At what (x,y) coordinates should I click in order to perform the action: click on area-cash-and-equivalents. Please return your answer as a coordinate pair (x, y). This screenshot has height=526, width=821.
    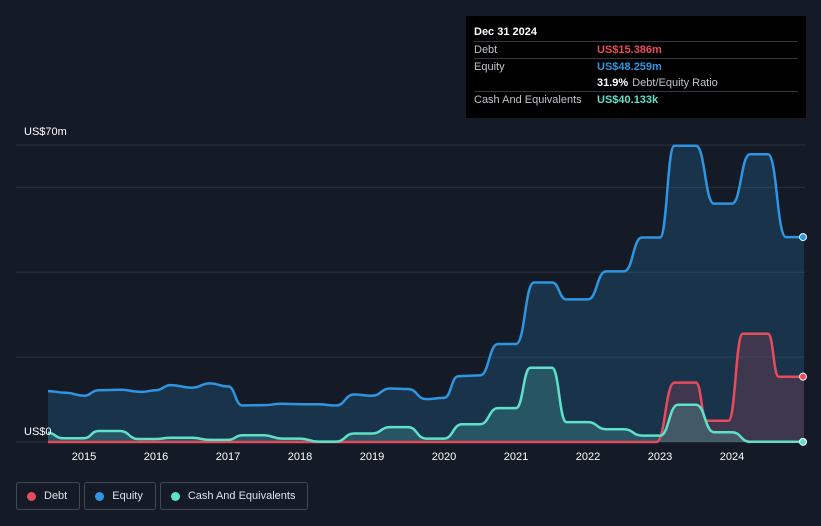
    Looking at the image, I should click on (426, 404).